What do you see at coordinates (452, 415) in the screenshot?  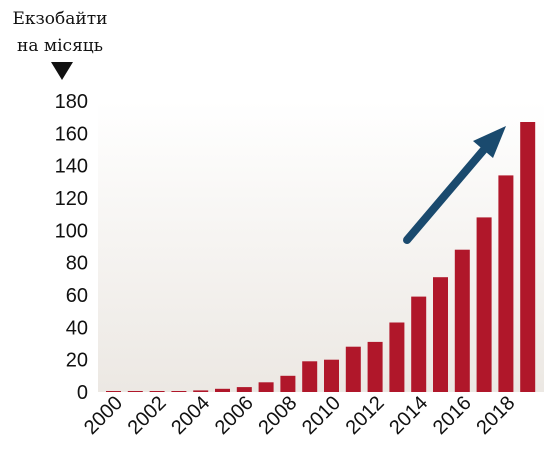 I see `x-tick-label: 2016` at bounding box center [452, 415].